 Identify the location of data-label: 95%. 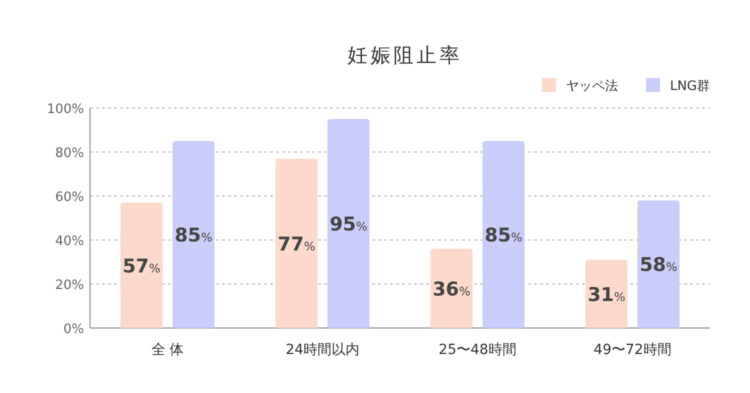
(349, 225).